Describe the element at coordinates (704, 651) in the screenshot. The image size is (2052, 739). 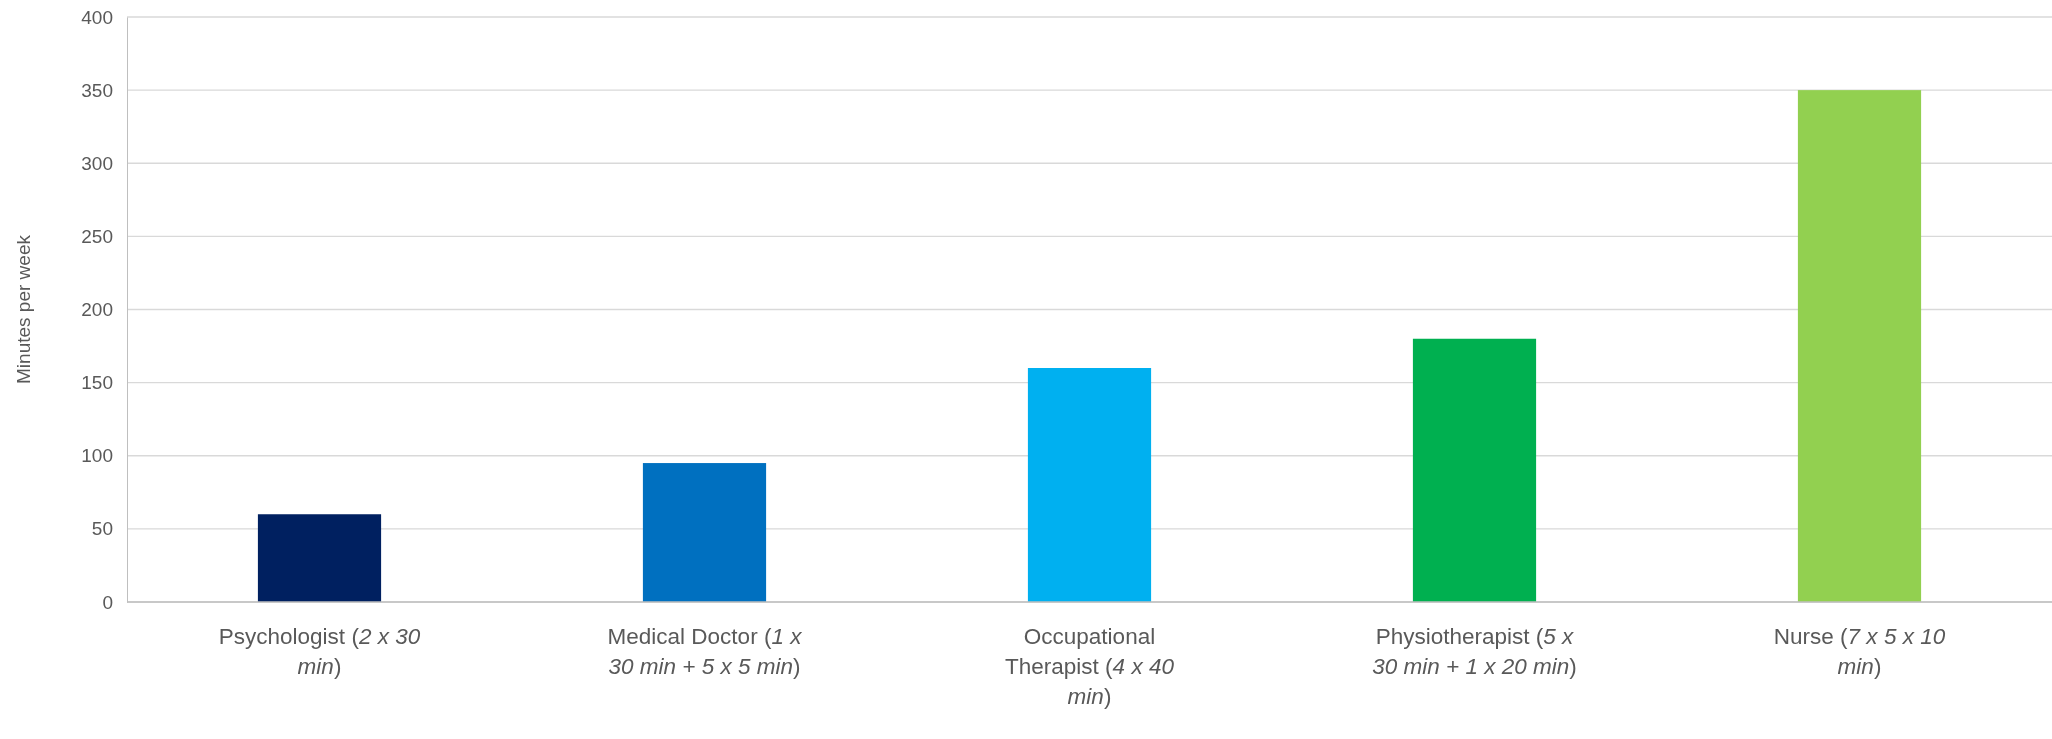
I see `category-label: Medical Doctor (1 x 30 min + 5 x 5 min)` at that location.